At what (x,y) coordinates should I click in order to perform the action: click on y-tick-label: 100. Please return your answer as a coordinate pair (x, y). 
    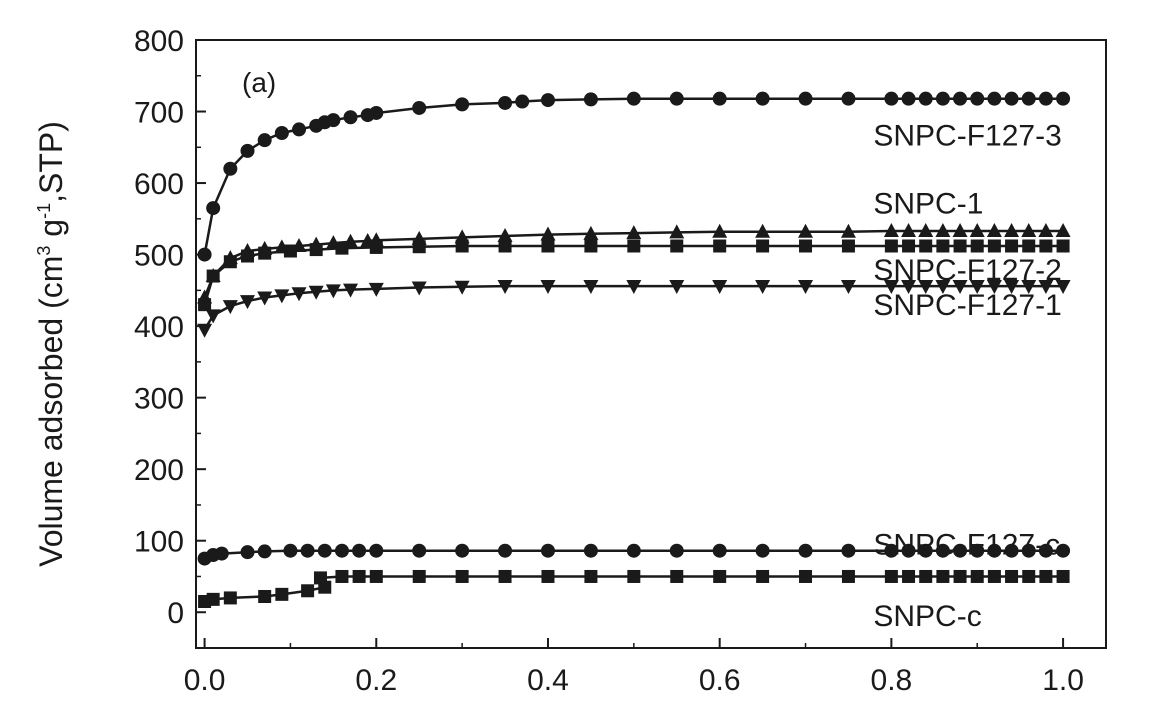
    Looking at the image, I should click on (159, 542).